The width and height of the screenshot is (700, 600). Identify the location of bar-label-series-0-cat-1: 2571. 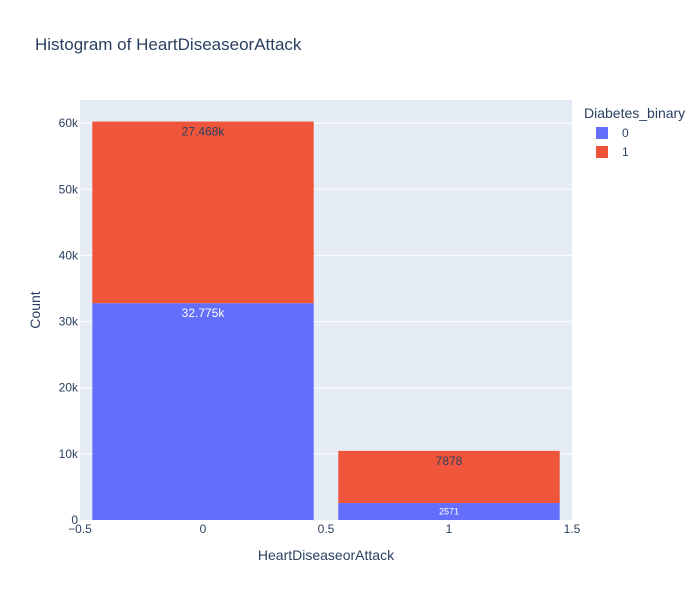
(449, 511).